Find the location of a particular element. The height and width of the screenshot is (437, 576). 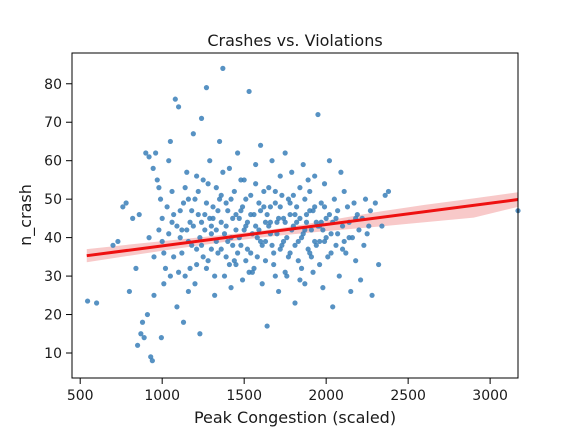

y-tick-label: 50 is located at coordinates (53, 200).